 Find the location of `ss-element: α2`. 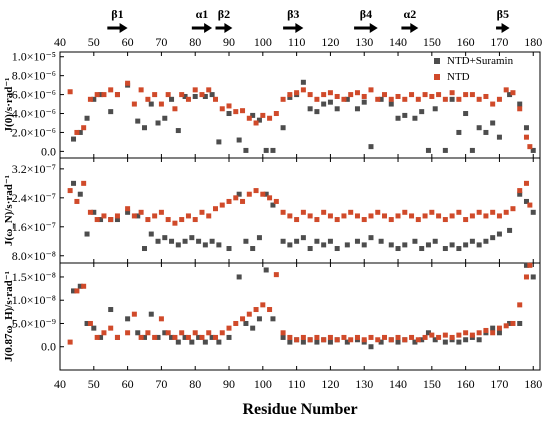

ss-element: α2 is located at coordinates (410, 20).